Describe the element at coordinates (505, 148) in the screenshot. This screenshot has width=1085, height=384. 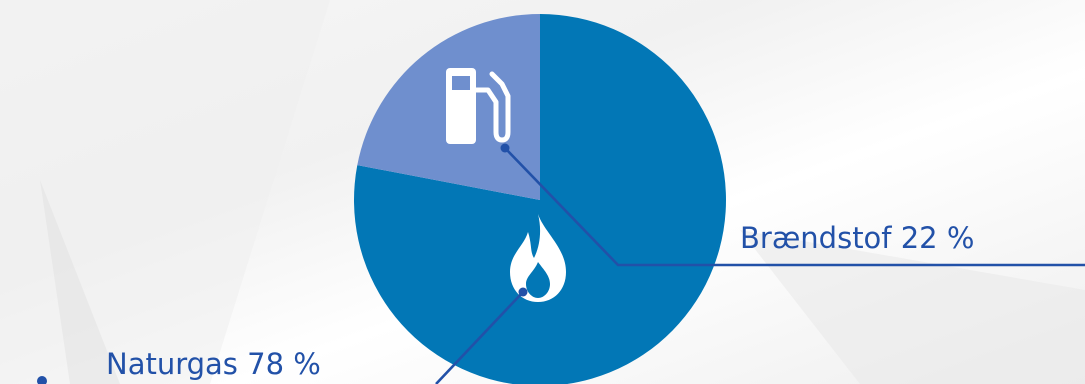
I see `leader-dot-brandstof` at that location.